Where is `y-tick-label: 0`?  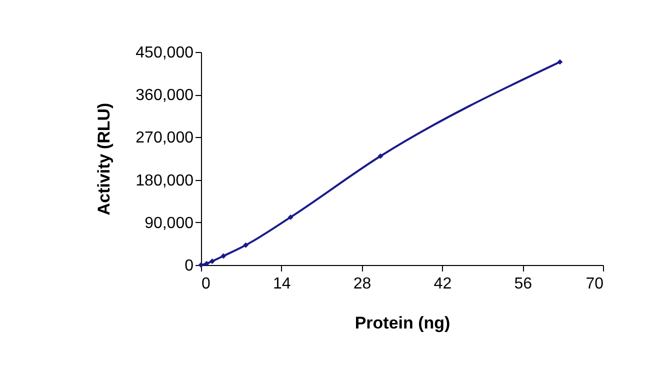 y-tick-label: 0 is located at coordinates (189, 266).